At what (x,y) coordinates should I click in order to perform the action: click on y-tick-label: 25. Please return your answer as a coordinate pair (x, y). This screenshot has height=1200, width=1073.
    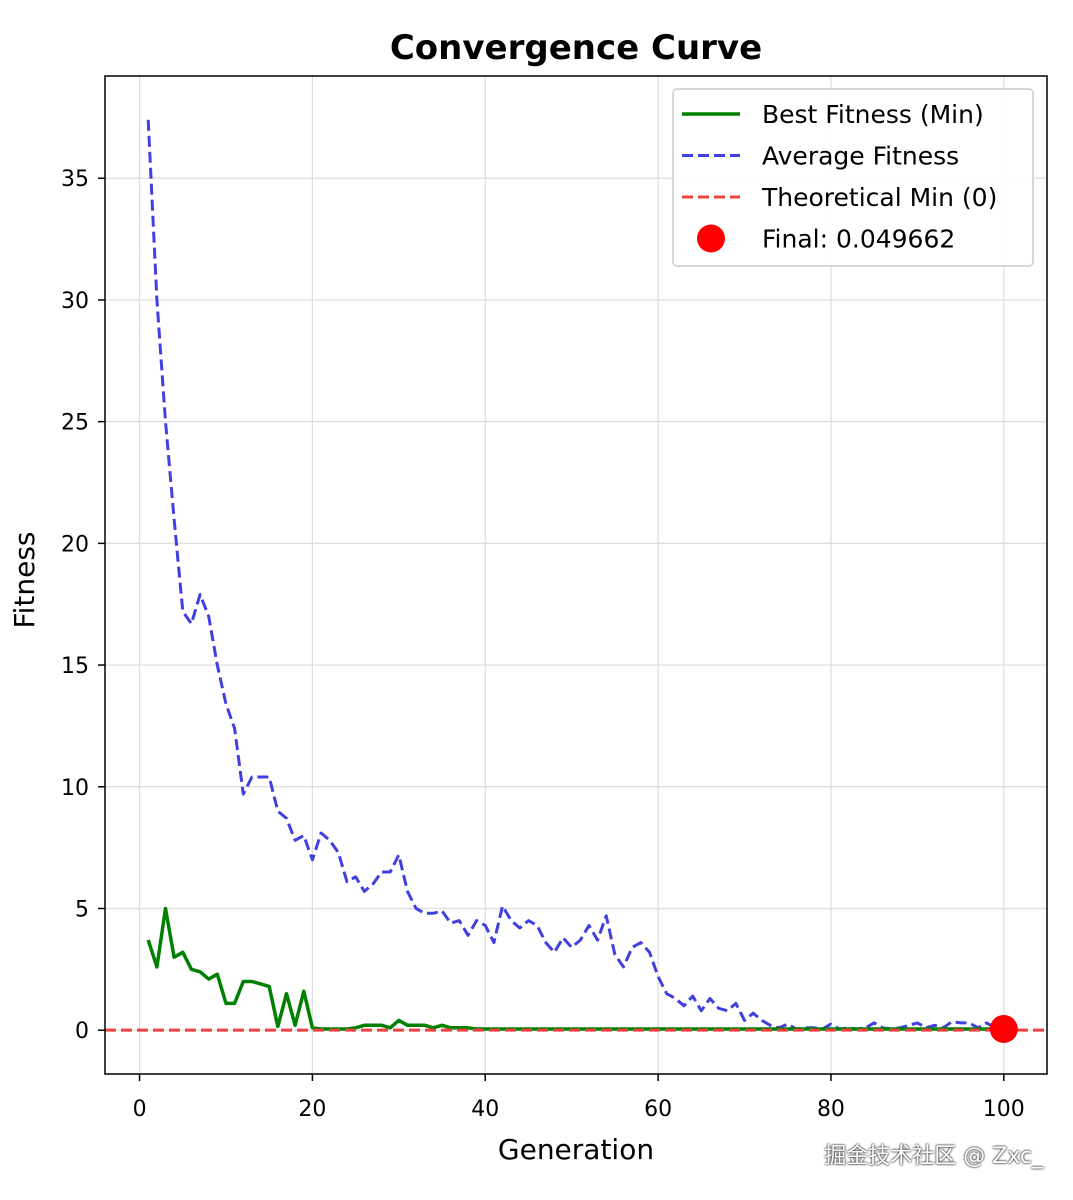
    Looking at the image, I should click on (75, 423).